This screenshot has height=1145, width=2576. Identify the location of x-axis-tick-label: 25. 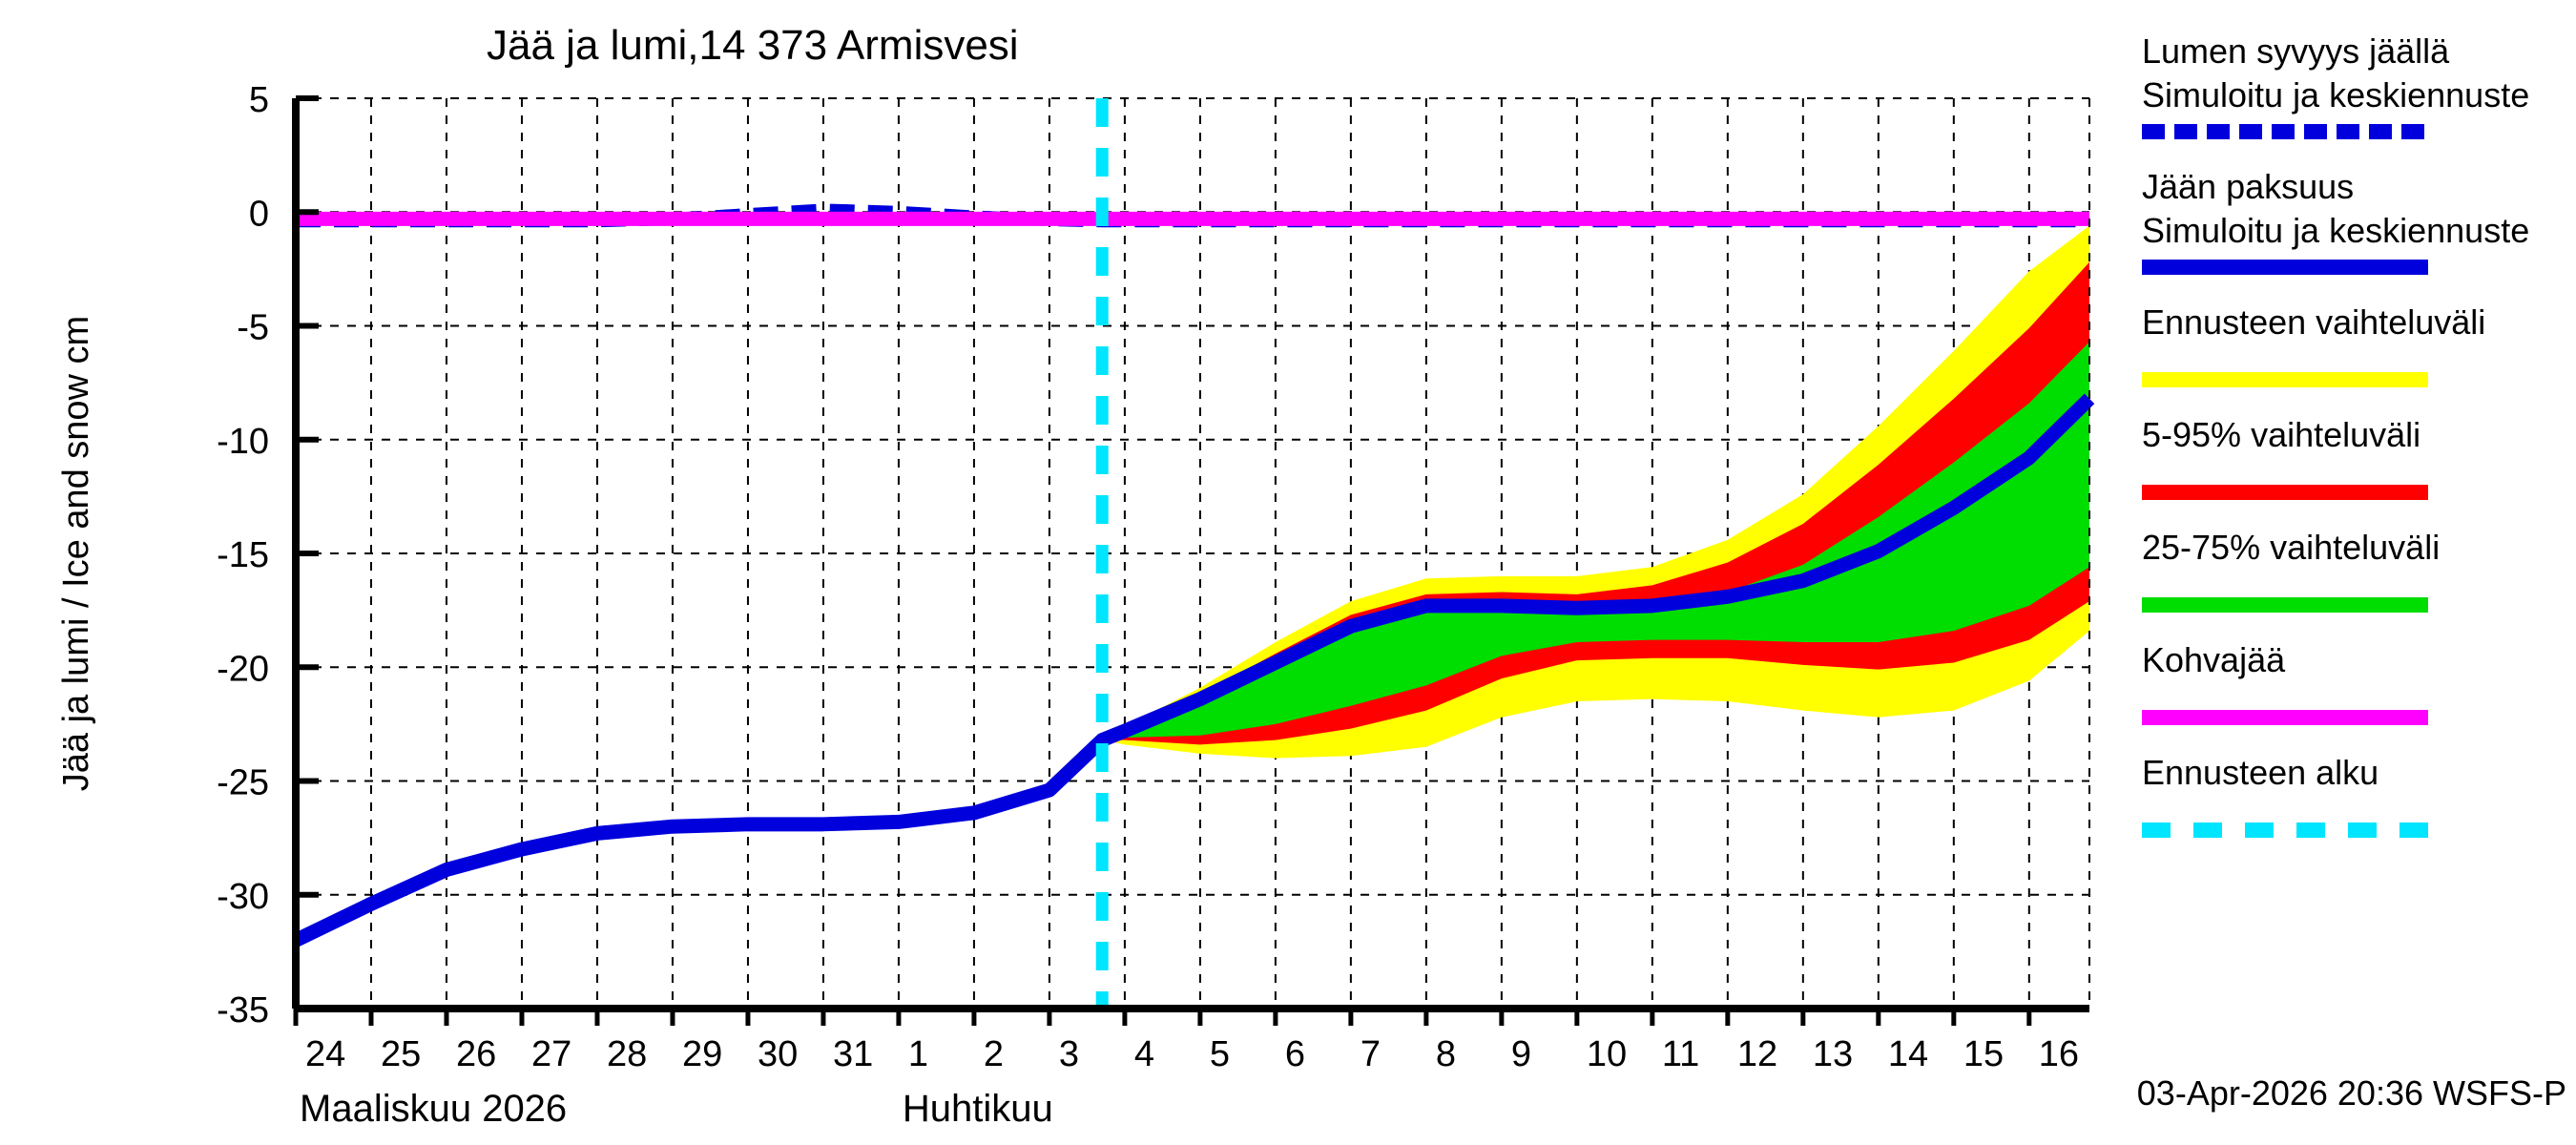
(401, 1054).